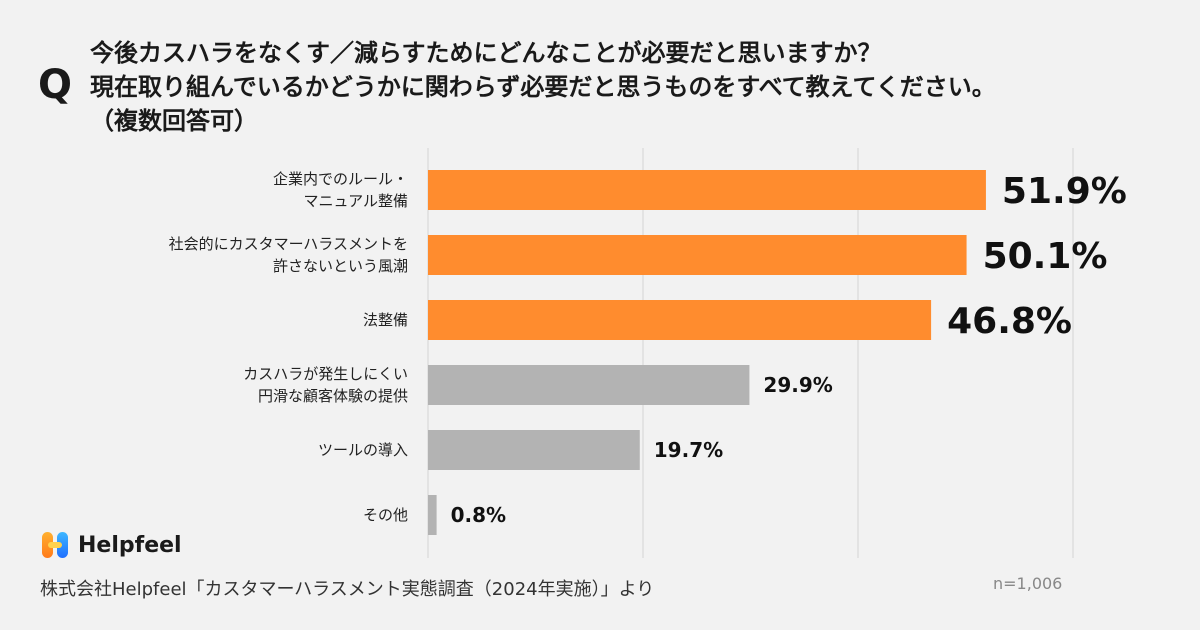 Image resolution: width=1200 pixels, height=630 pixels. I want to click on question-line-2: 現在取り組んでいるかどうかに関わらず必要だと思うものをすべて教えてください。, so click(543, 87).